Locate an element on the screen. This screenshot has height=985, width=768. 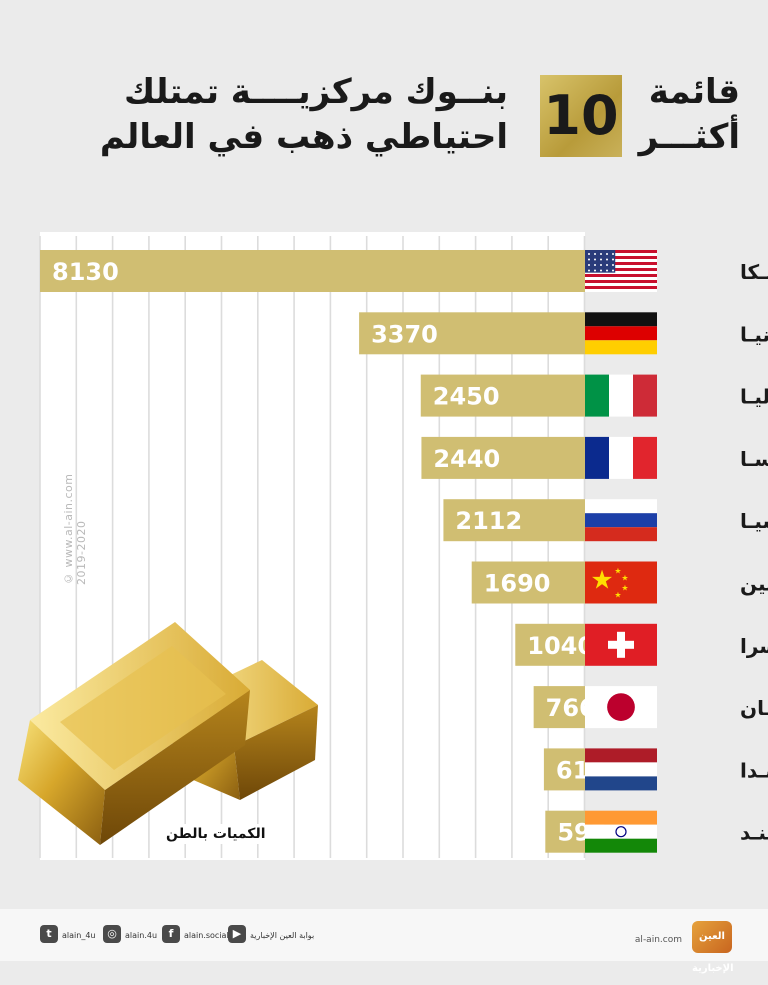
gold-bar-back-side is located at coordinates (276, 752).